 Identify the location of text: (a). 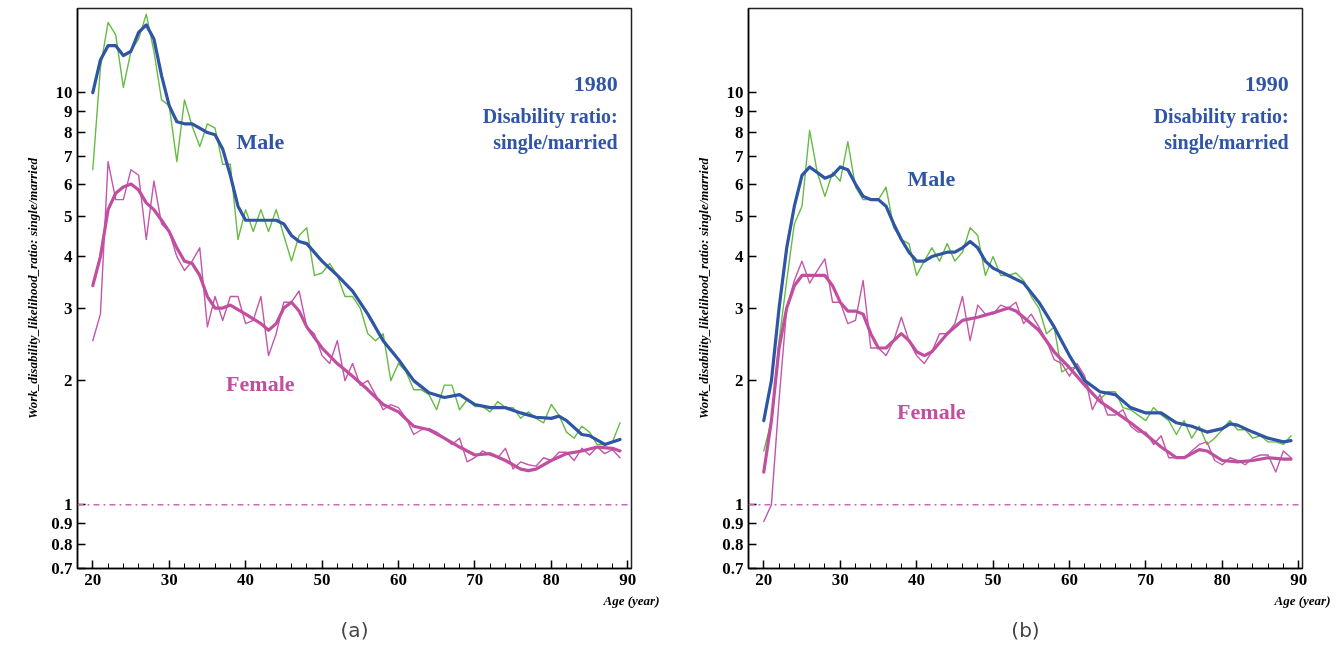
(354, 629).